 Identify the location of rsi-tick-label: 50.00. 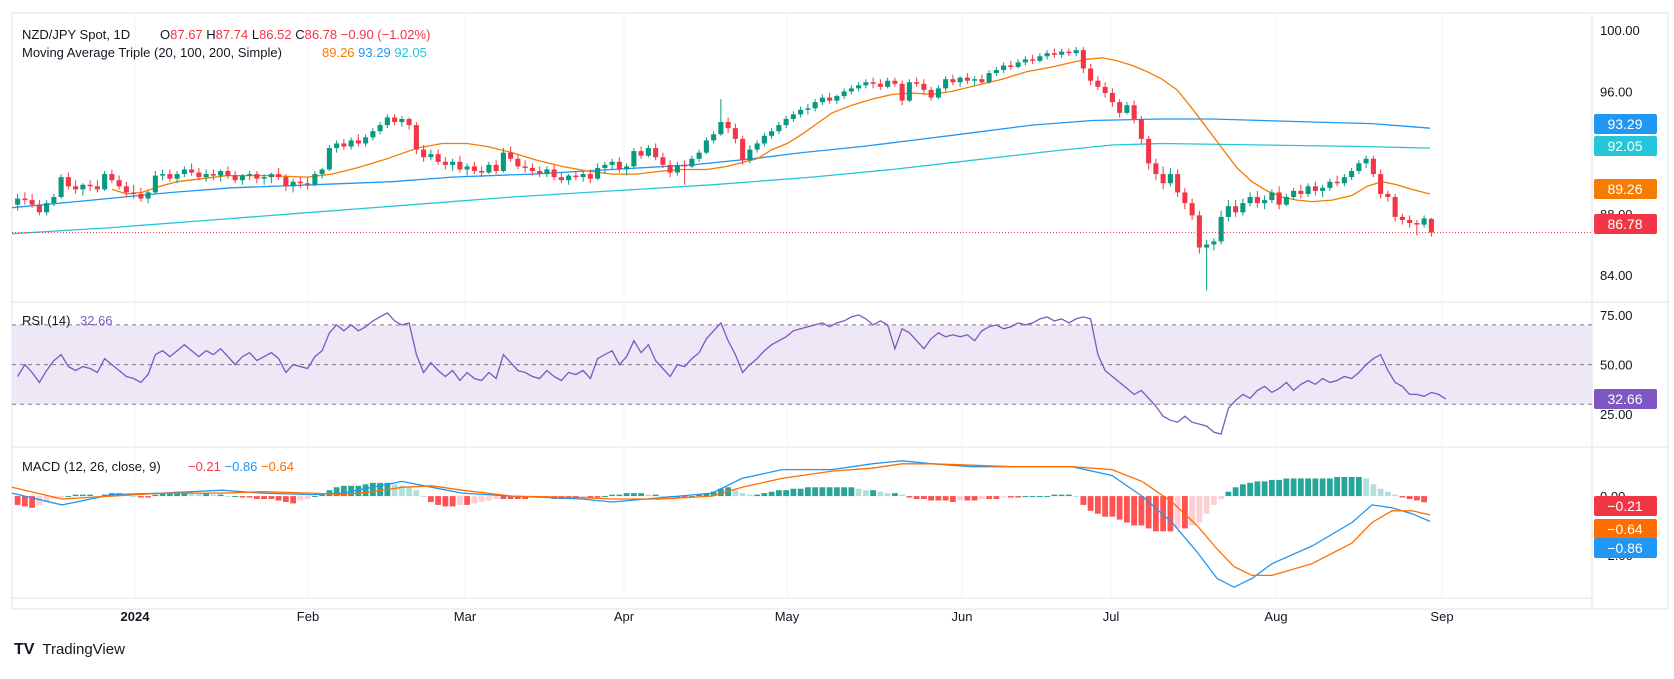
(1616, 365).